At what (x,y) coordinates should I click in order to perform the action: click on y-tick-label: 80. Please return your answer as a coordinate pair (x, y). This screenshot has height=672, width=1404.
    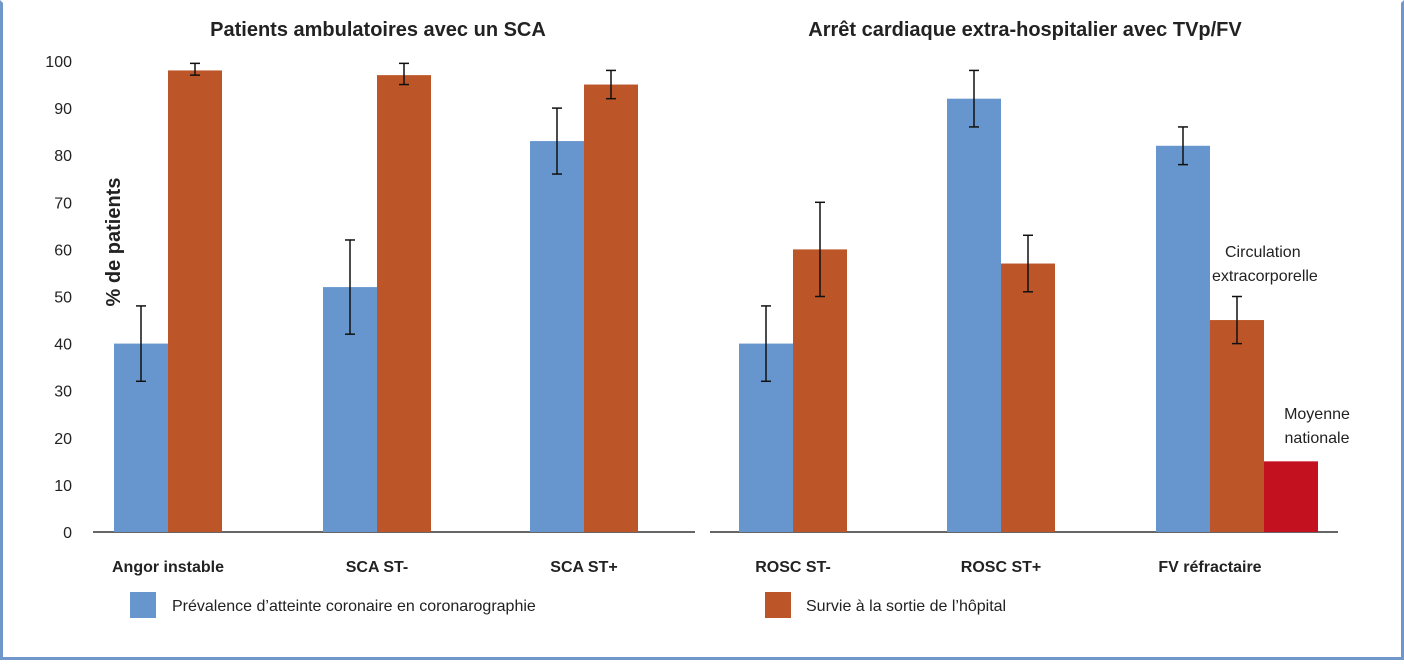
    Looking at the image, I should click on (63, 156).